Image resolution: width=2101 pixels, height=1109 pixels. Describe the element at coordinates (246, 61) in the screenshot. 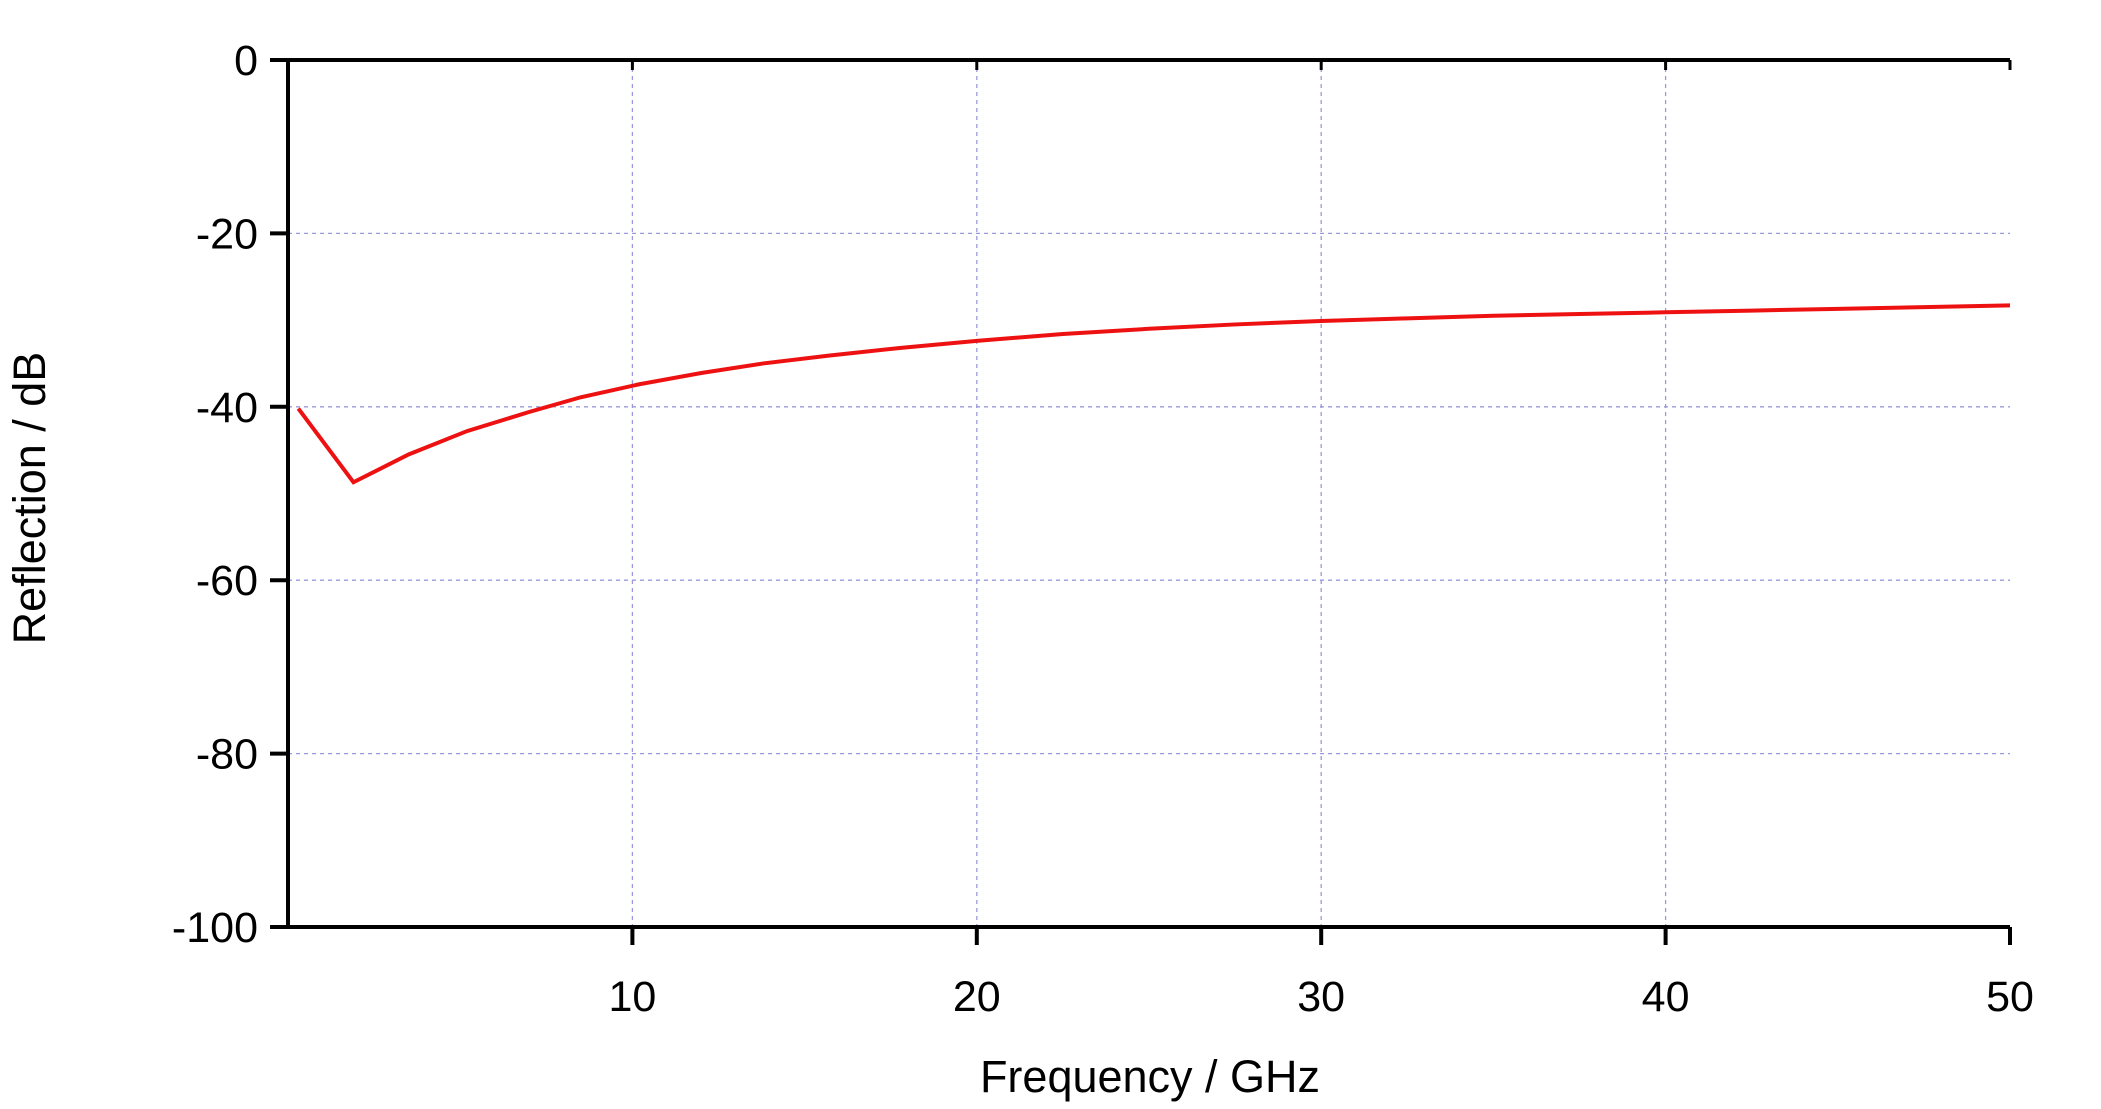

I see `y-tick-label: 0` at that location.